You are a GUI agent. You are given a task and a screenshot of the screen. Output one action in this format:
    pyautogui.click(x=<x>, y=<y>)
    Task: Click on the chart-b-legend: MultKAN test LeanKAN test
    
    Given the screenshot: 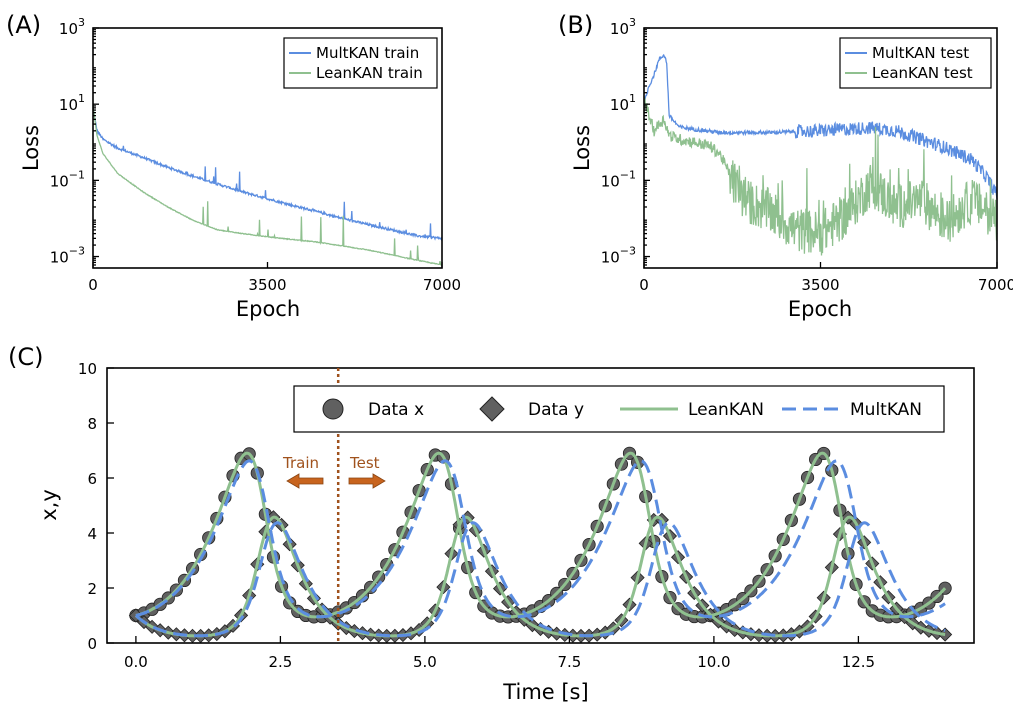 What is the action you would take?
    pyautogui.click(x=915, y=63)
    